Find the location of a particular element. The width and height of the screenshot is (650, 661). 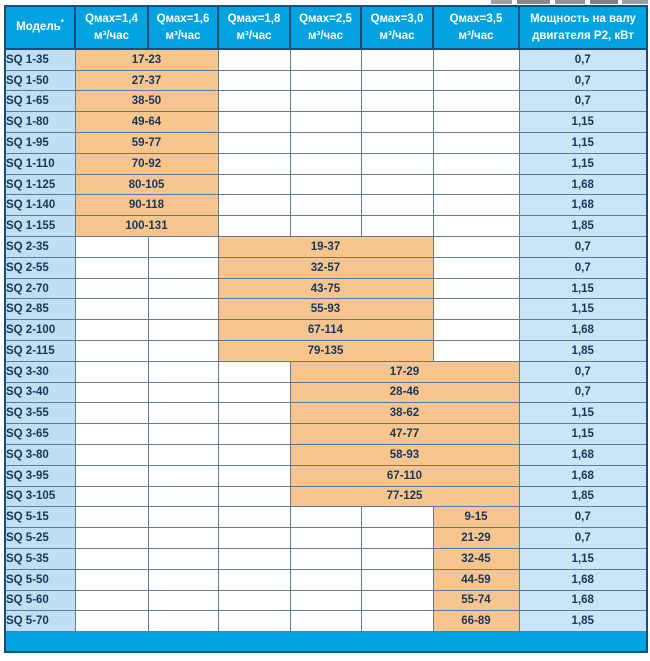

qmax-header-label: Qмах=1,8 is located at coordinates (254, 19).